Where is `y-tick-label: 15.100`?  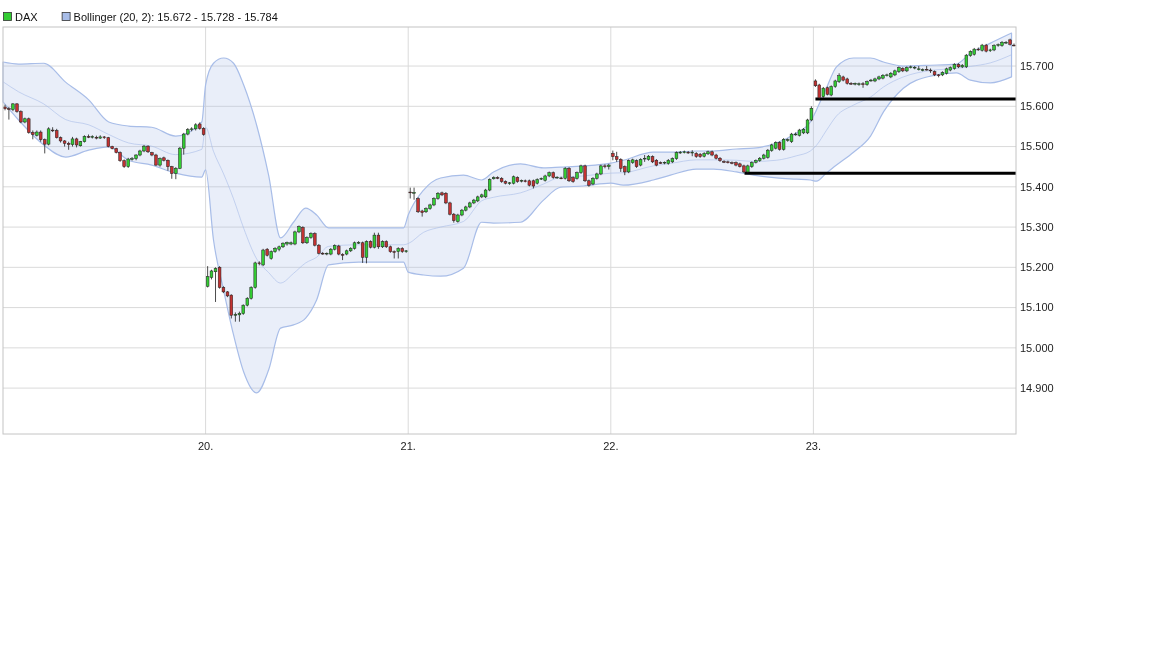
y-tick-label: 15.100 is located at coordinates (1037, 307).